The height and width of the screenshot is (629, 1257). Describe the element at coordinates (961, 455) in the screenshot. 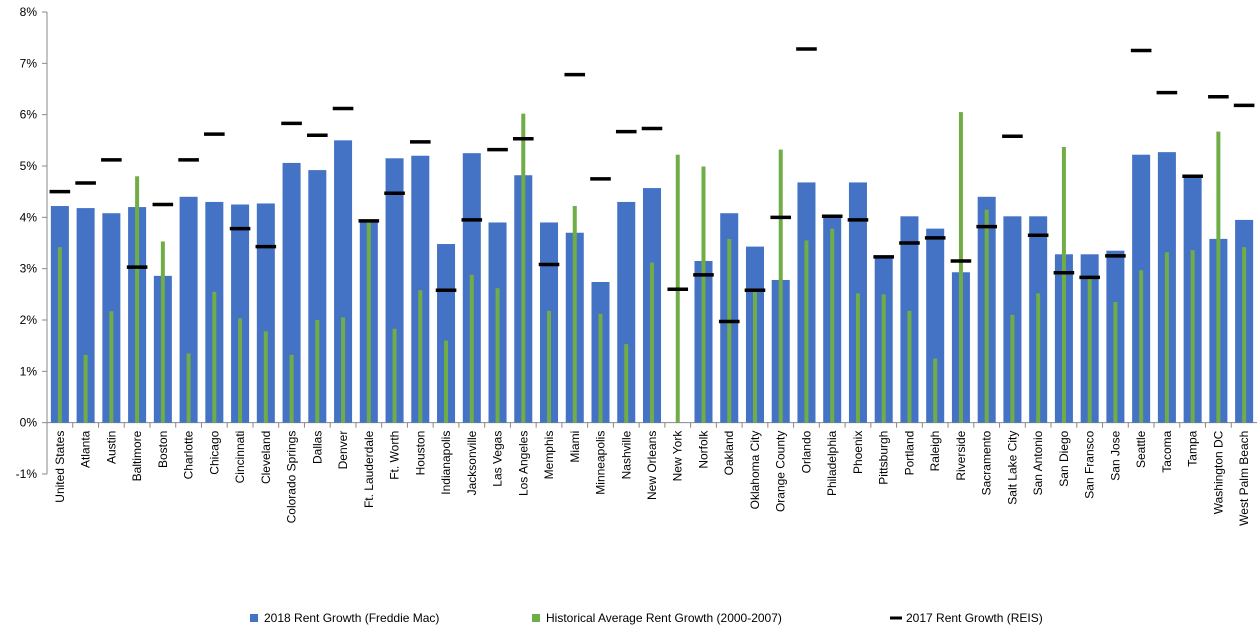

I see `x-tick-label: Riverside` at that location.